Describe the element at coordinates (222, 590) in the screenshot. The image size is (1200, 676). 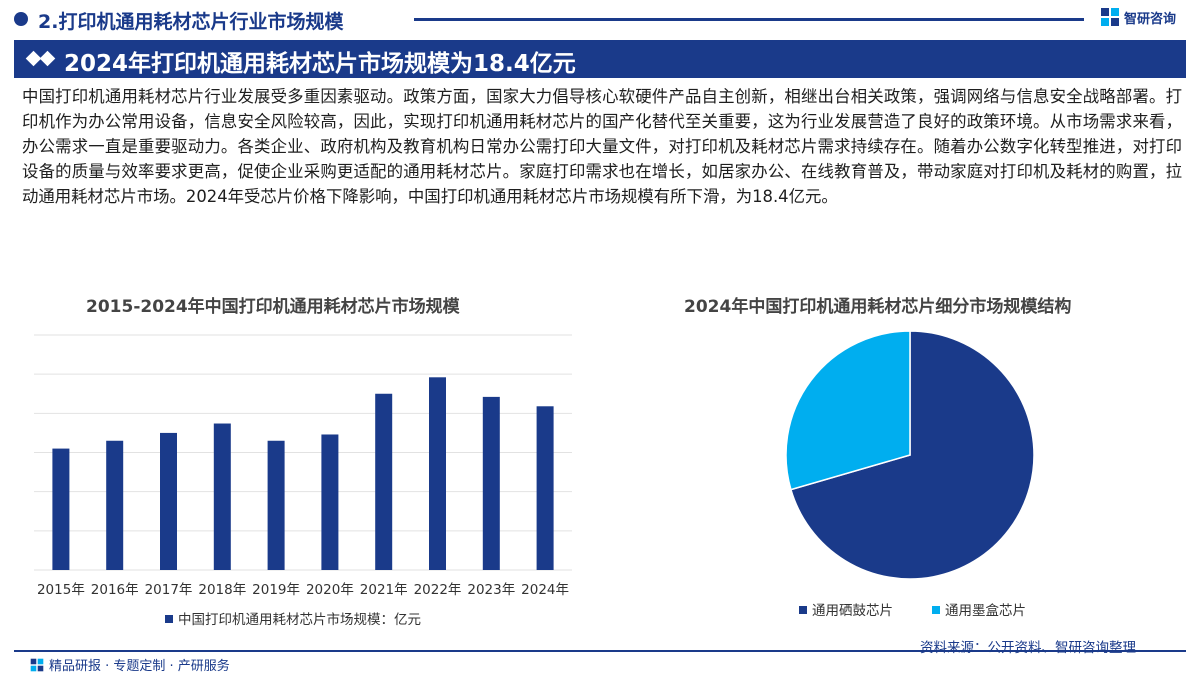
I see `x-tick-label: 2018年` at that location.